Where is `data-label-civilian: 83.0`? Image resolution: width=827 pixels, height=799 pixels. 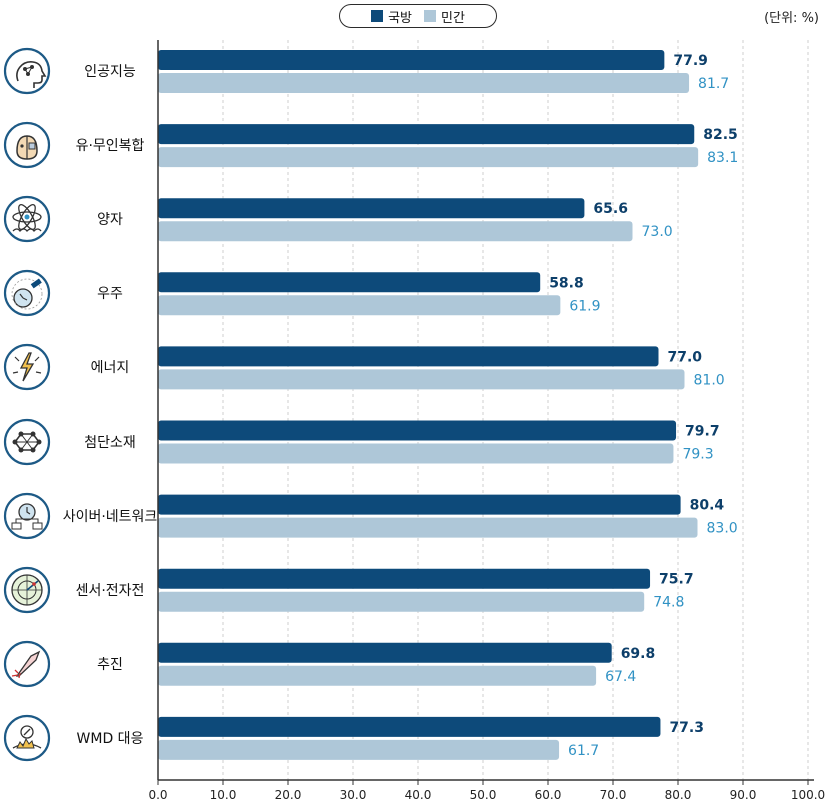
data-label-civilian: 83.0 is located at coordinates (722, 529).